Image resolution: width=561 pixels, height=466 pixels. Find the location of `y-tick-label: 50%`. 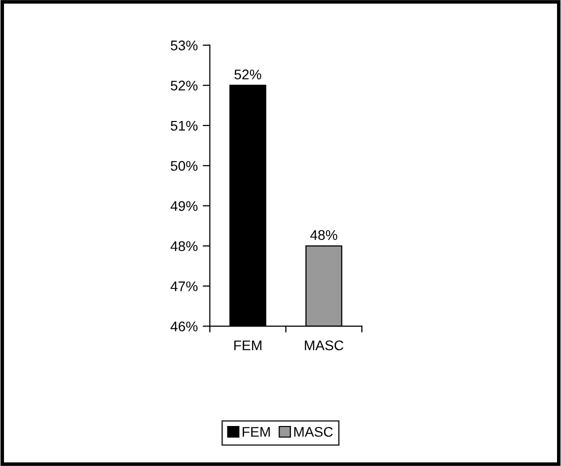

y-tick-label: 50% is located at coordinates (184, 165).